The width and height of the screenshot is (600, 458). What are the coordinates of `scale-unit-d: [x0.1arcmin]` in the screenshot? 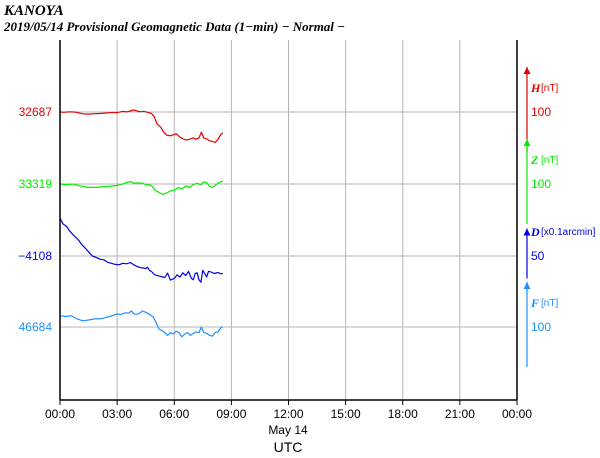 It's located at (568, 232).